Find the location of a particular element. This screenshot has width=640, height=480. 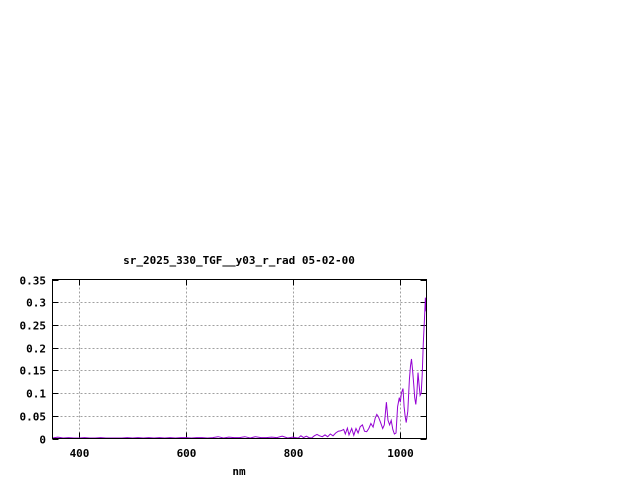

y-tick-label: 0.15 is located at coordinates (33, 371).